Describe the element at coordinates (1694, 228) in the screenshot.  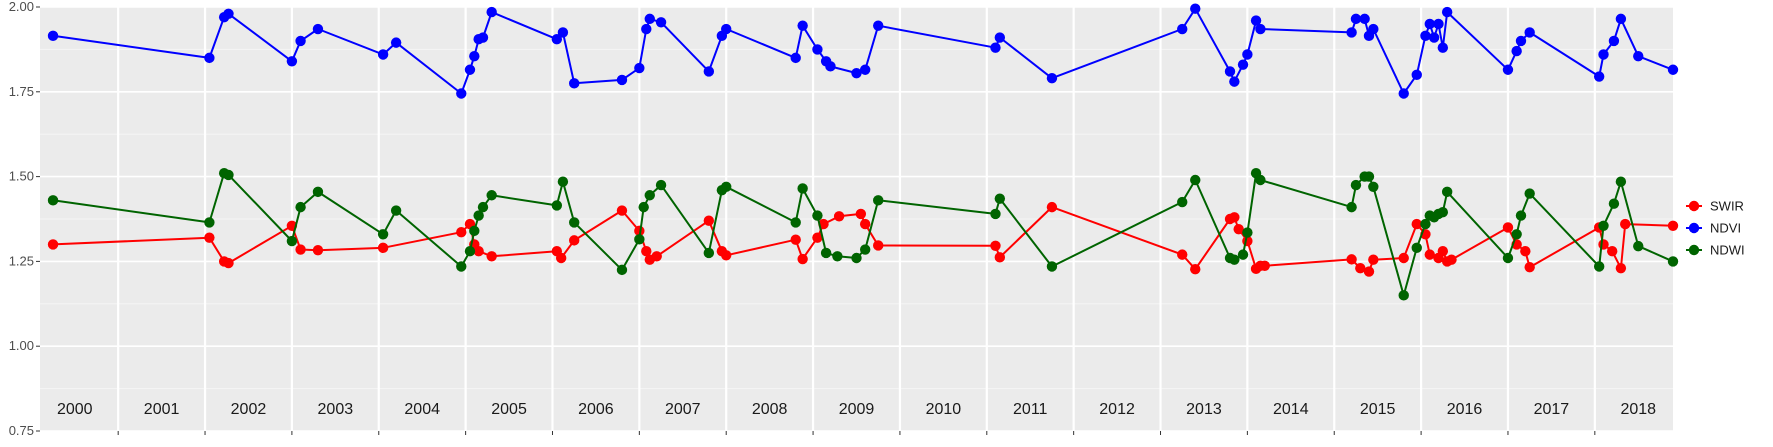
I see `legend-swatch-ndvi` at that location.